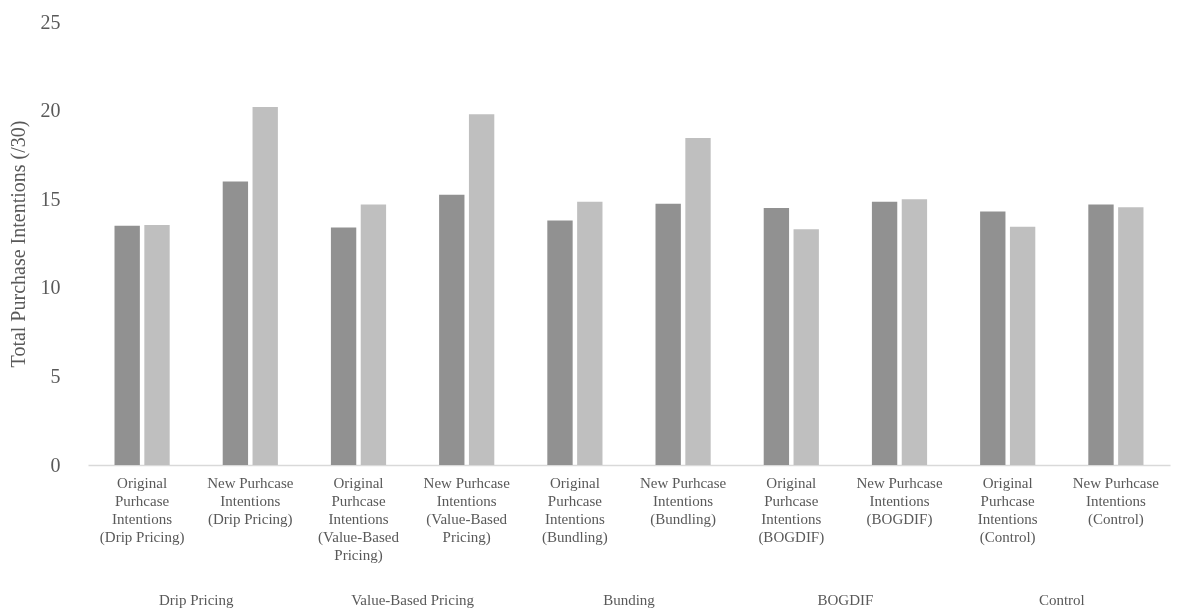  I want to click on x-tick-label: Original Purhcase Intentions (Value-Based Pricing), so click(359, 519).